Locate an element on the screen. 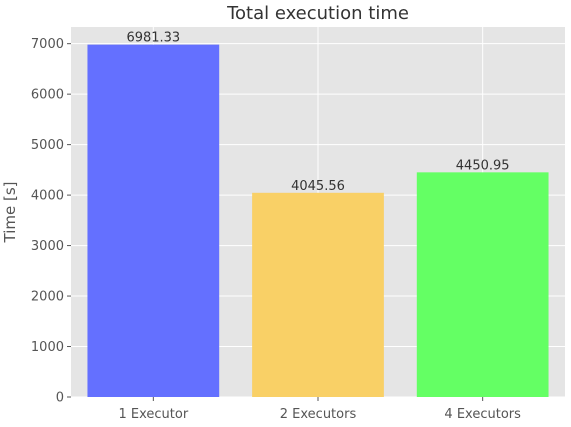  chart-title: Total execution time is located at coordinates (317, 13).